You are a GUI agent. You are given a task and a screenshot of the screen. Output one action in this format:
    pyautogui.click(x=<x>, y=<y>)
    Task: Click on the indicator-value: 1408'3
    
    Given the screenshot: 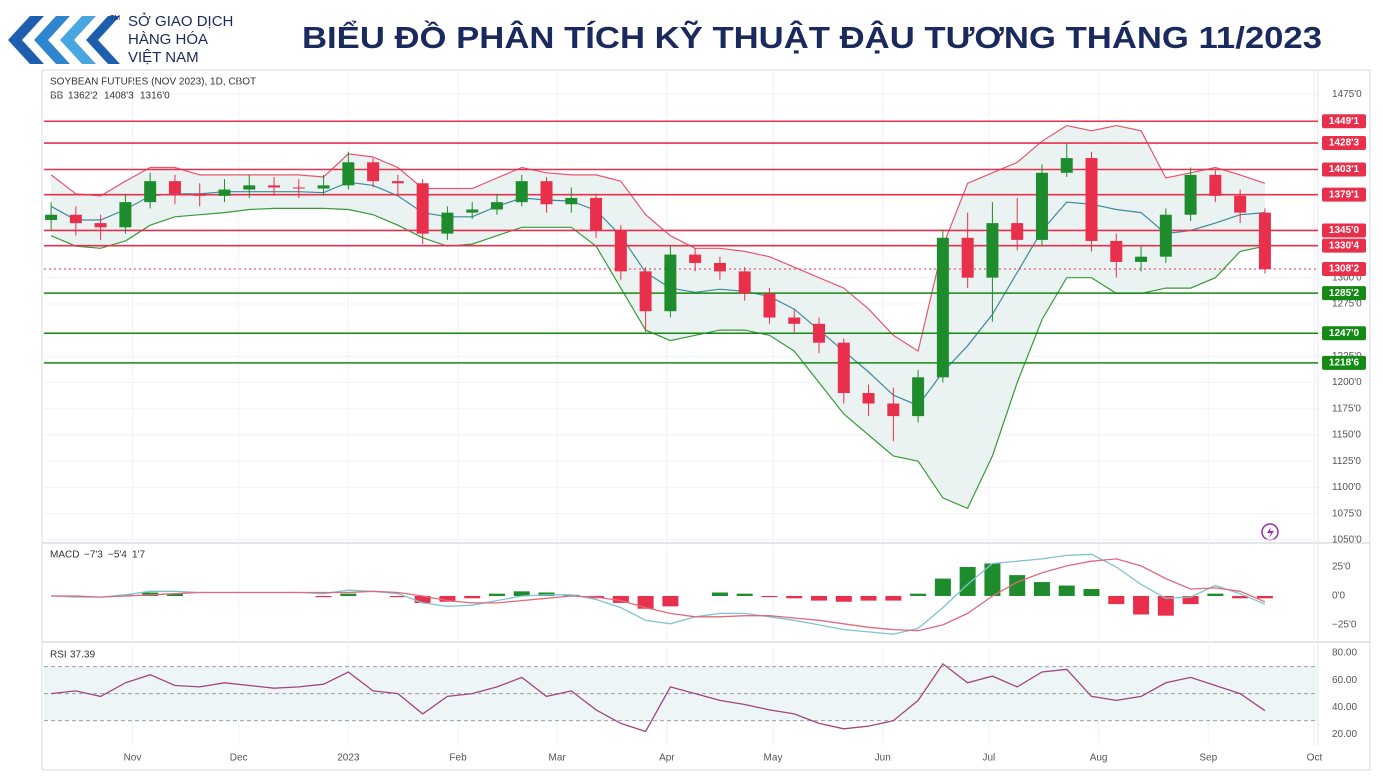 What is the action you would take?
    pyautogui.click(x=119, y=96)
    